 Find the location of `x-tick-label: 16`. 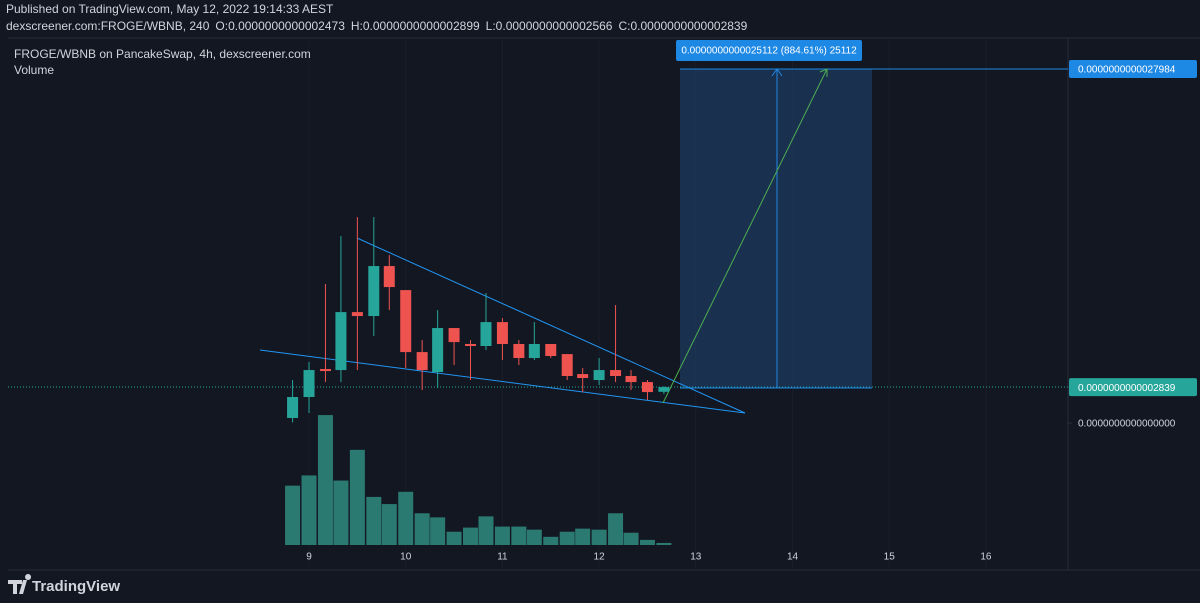

x-tick-label: 16 is located at coordinates (986, 557).